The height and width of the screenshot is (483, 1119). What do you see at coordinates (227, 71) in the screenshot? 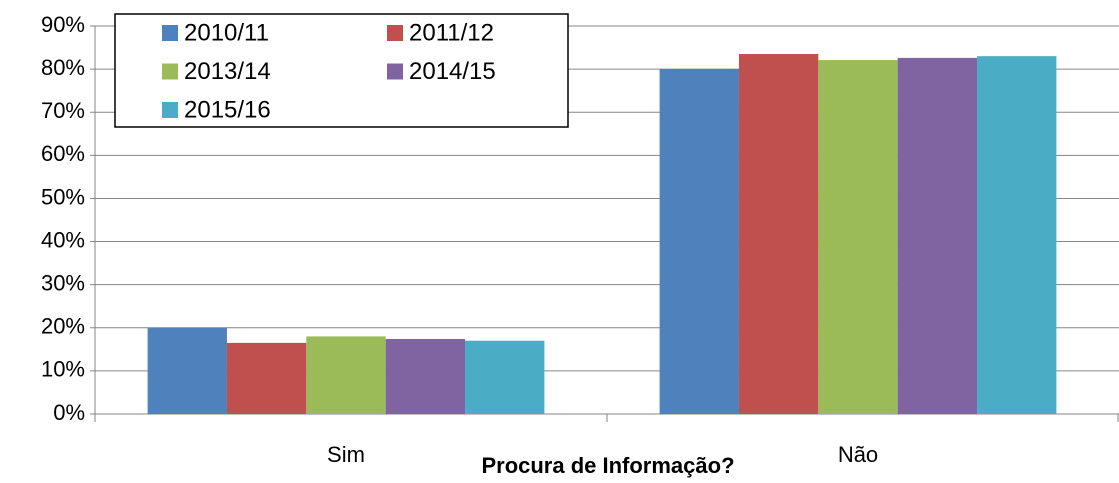
I see `legend-label: 2013/14` at bounding box center [227, 71].